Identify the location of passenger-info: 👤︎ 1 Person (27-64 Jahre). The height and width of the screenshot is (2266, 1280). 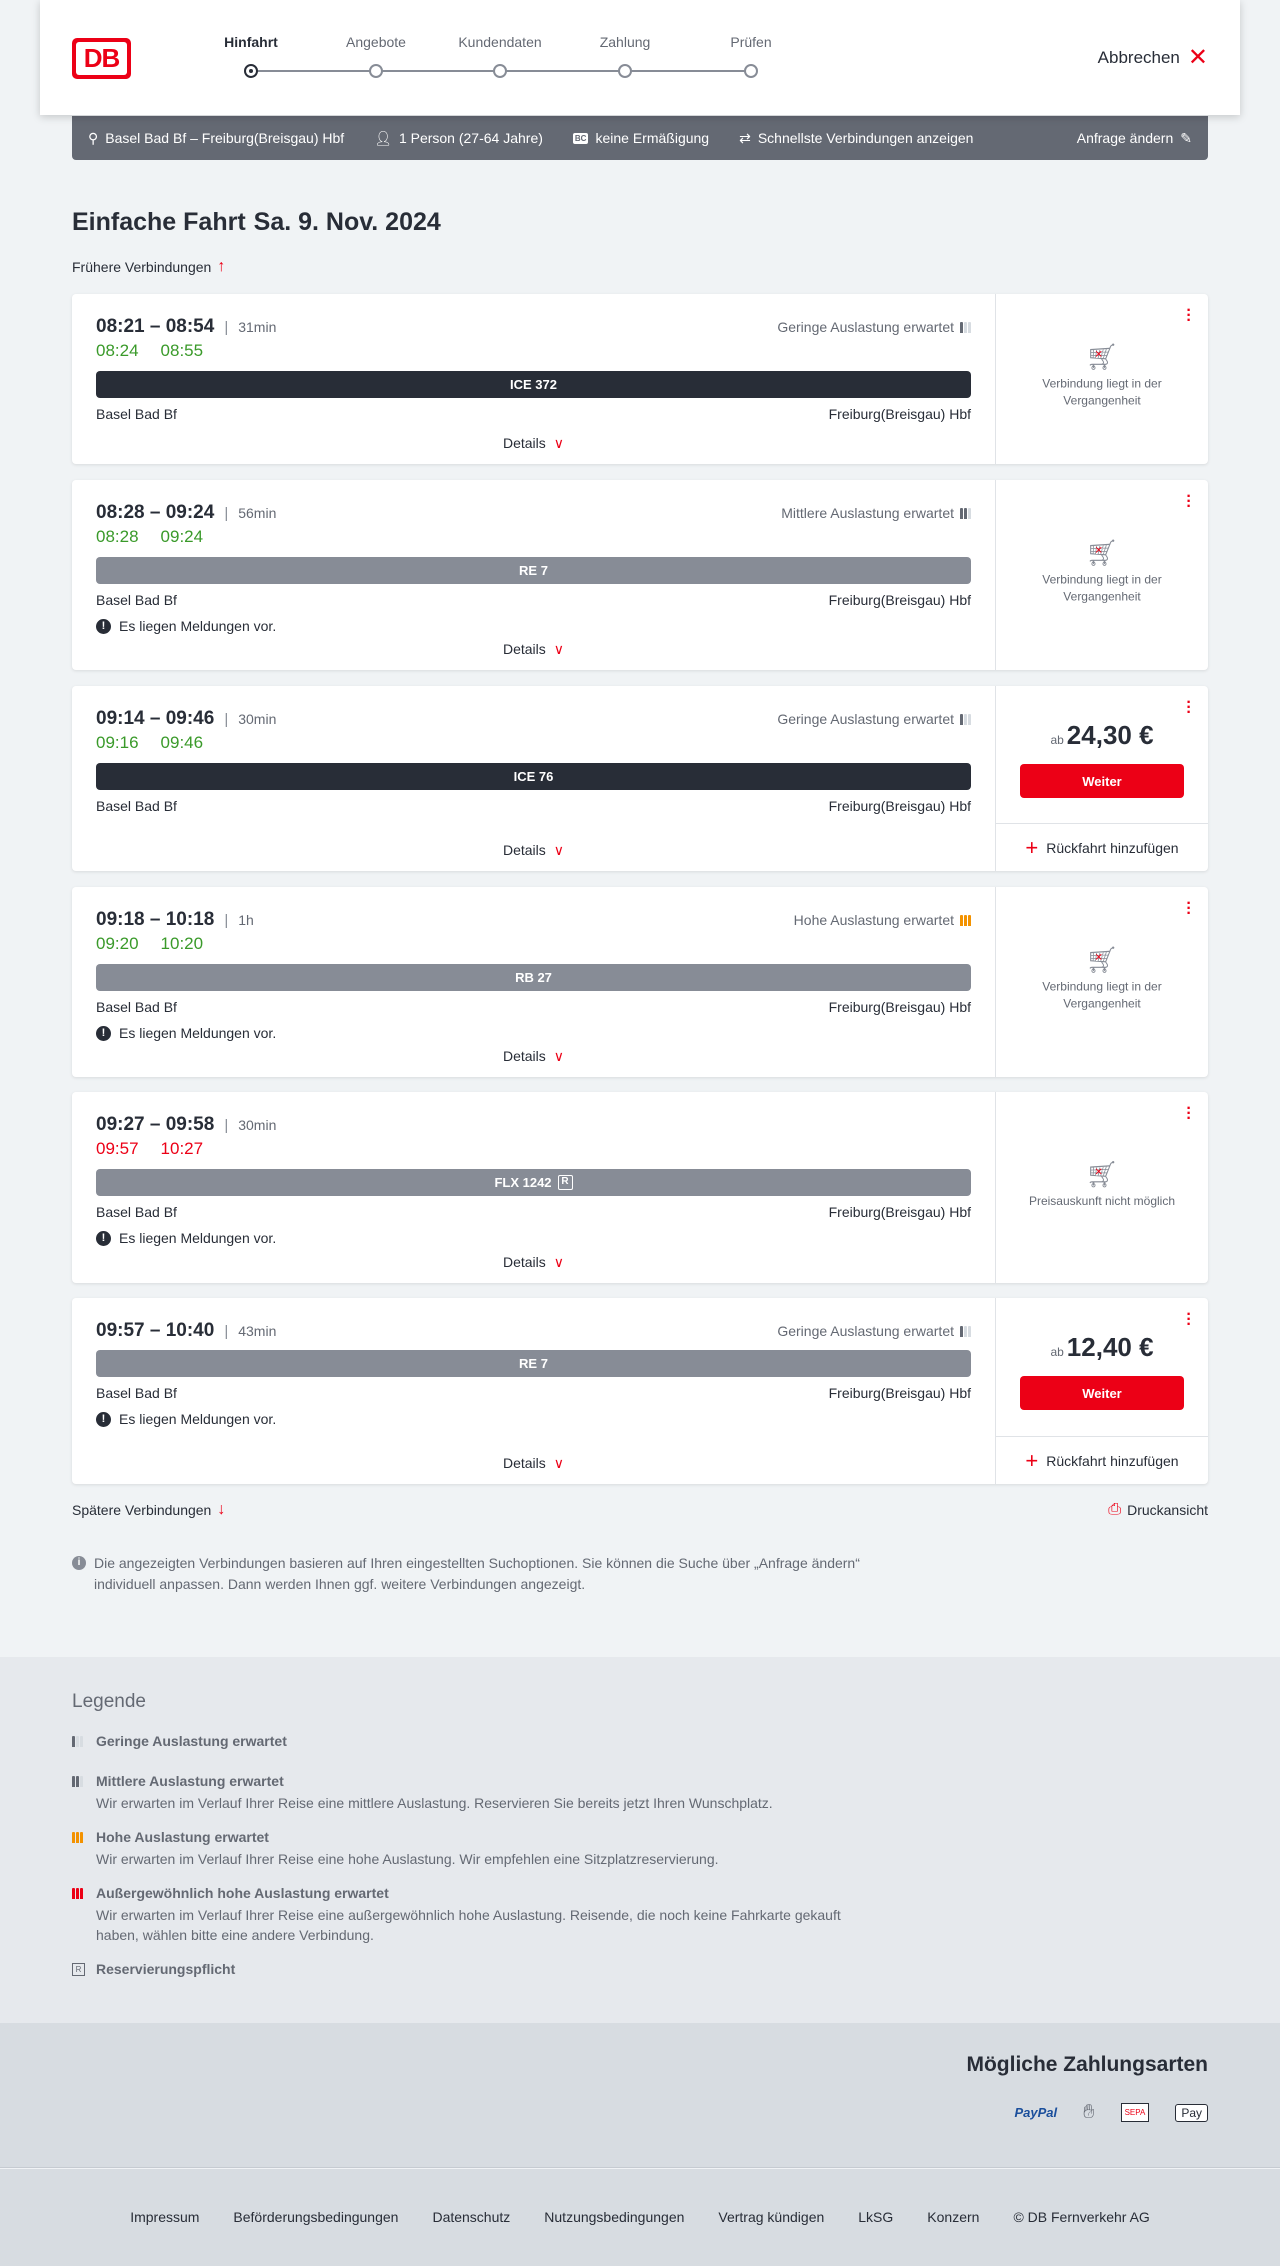
(458, 138).